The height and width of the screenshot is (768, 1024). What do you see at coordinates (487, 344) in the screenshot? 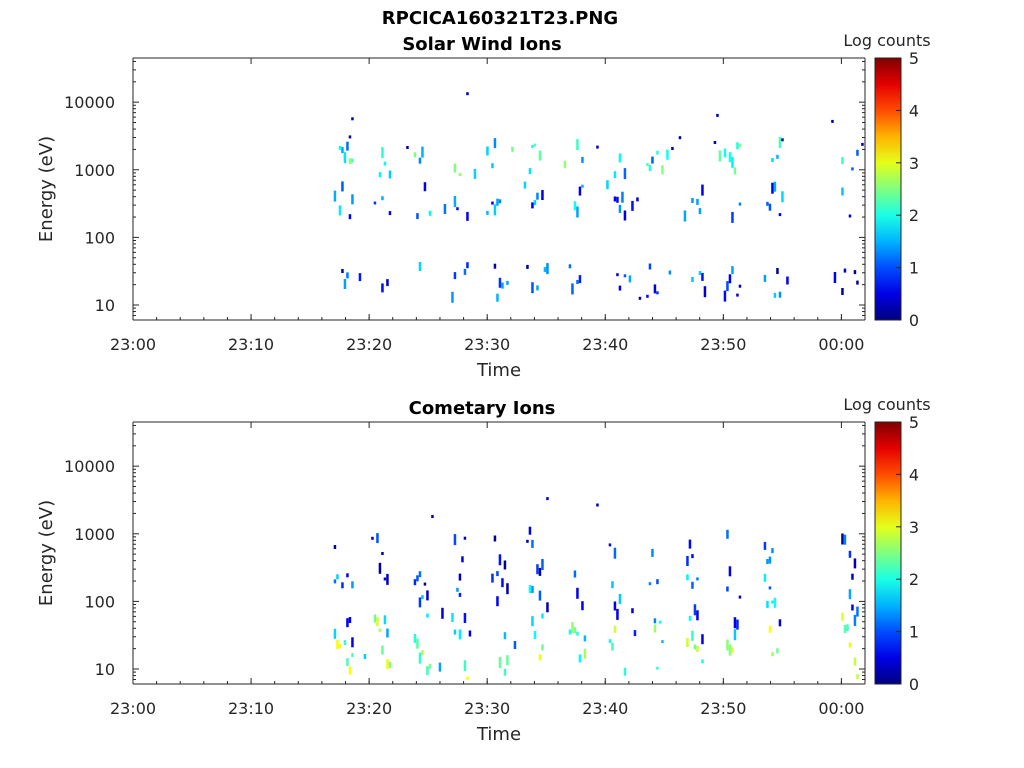
I see `x-tick-label: 23:30` at bounding box center [487, 344].